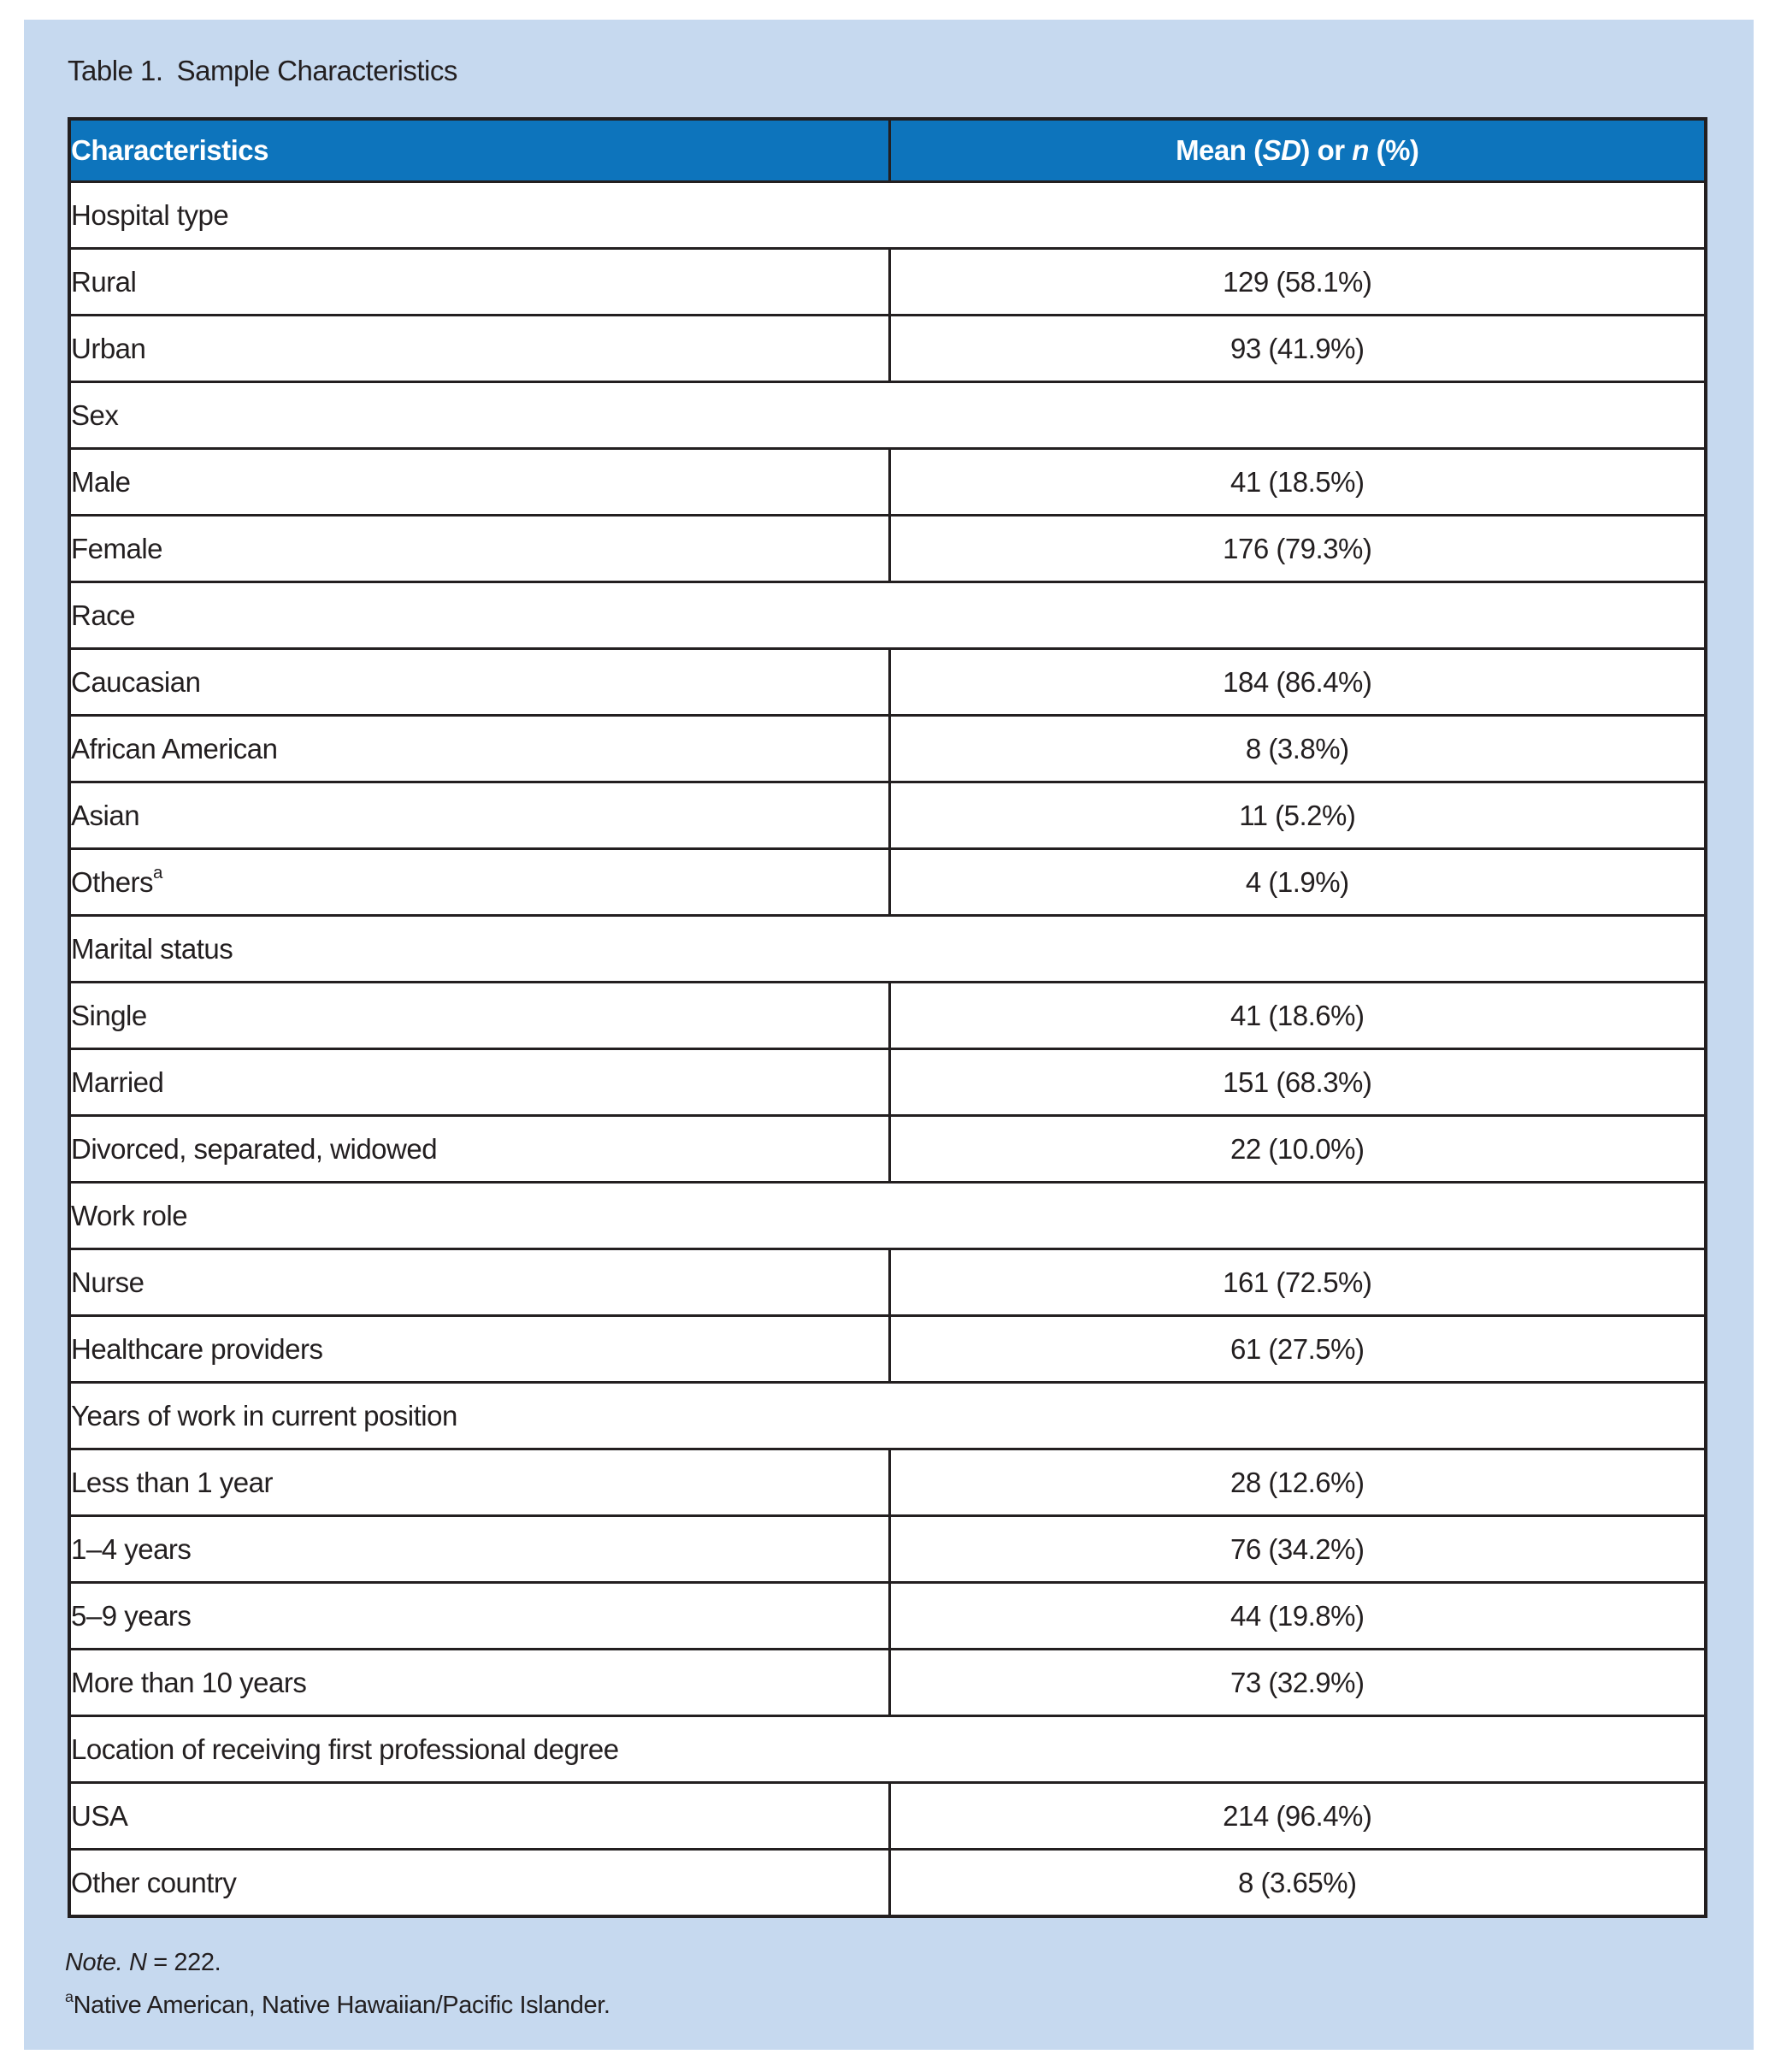 The width and height of the screenshot is (1775, 2072). I want to click on row-label: Single, so click(479, 1016).